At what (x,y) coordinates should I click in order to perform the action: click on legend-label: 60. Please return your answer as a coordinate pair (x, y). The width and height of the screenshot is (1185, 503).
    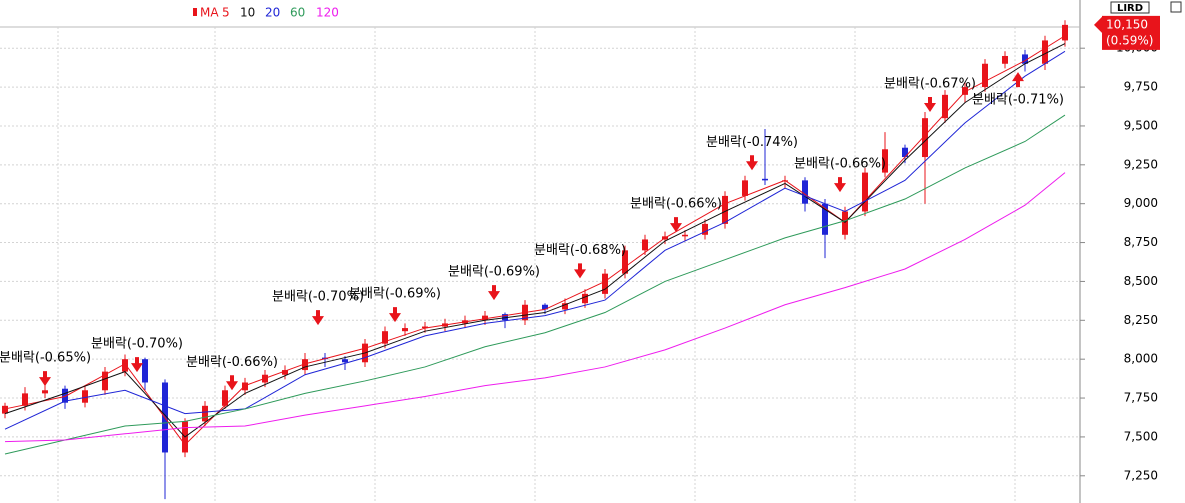
    Looking at the image, I should click on (297, 13).